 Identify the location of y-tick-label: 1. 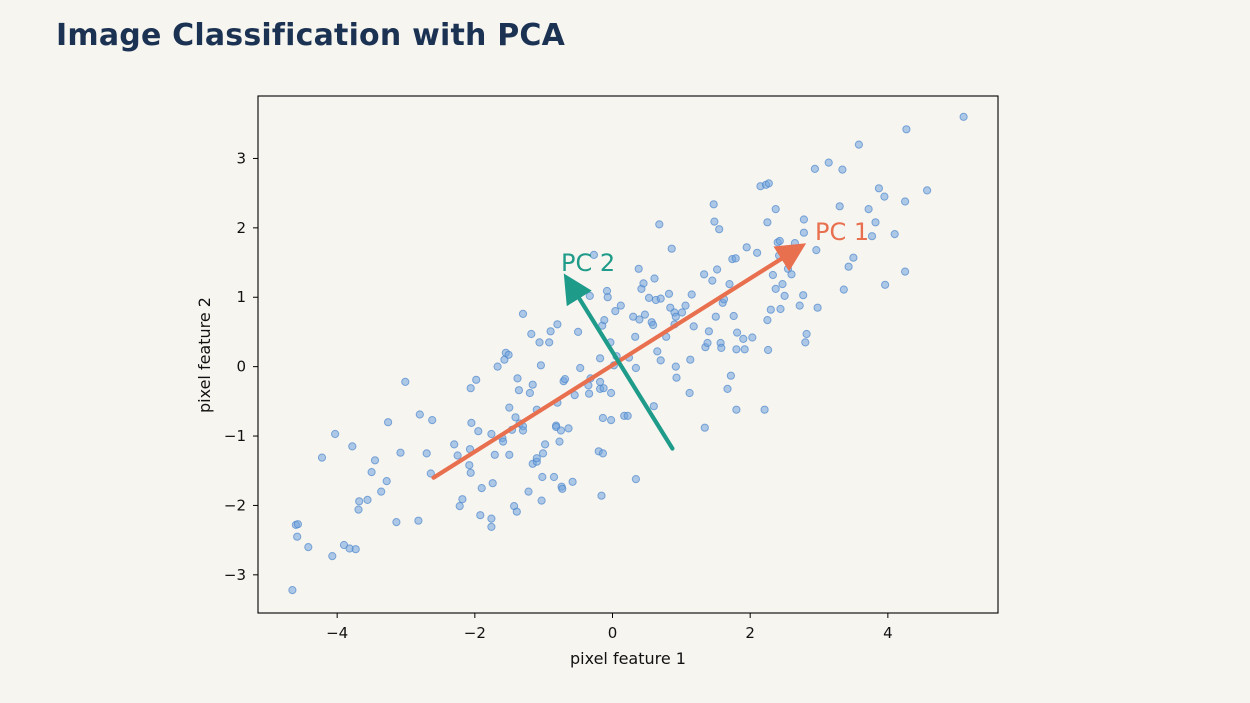
(241, 297).